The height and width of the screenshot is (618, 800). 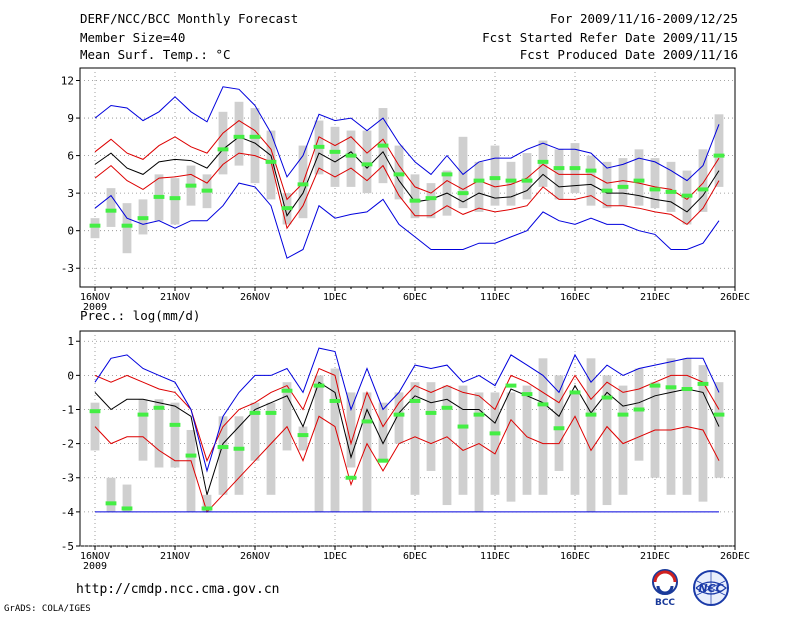 What do you see at coordinates (415, 556) in the screenshot?
I see `x-tick-label: 6DEC` at bounding box center [415, 556].